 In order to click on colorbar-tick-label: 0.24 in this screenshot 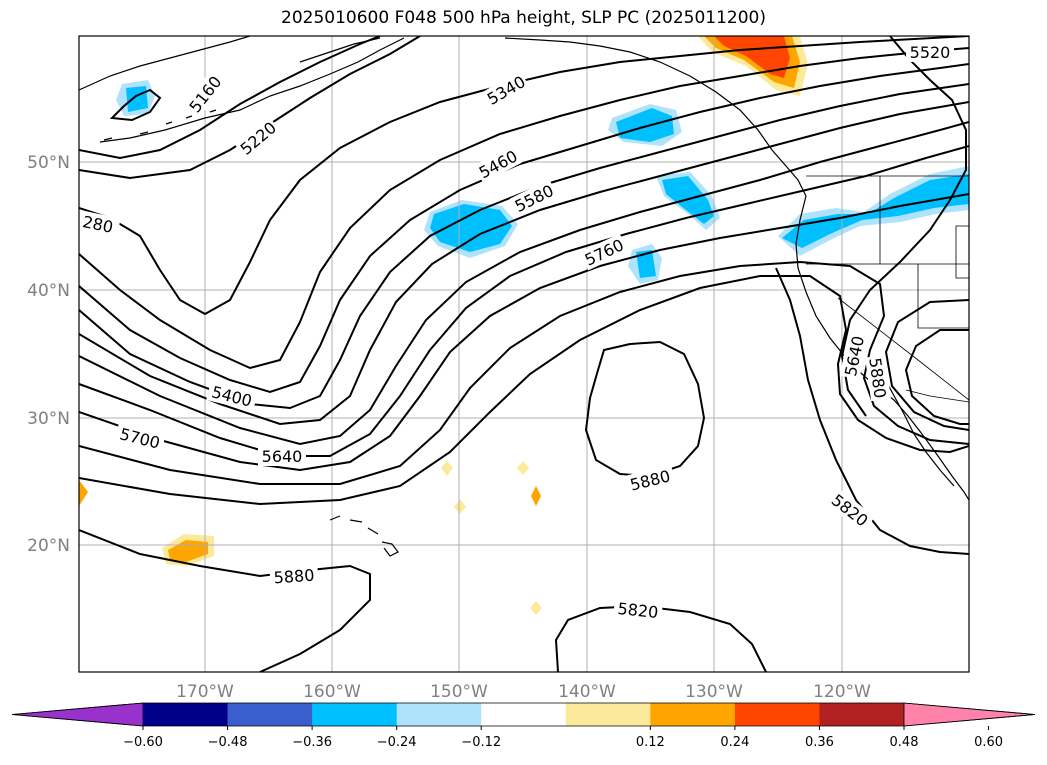, I will do `click(734, 742)`.